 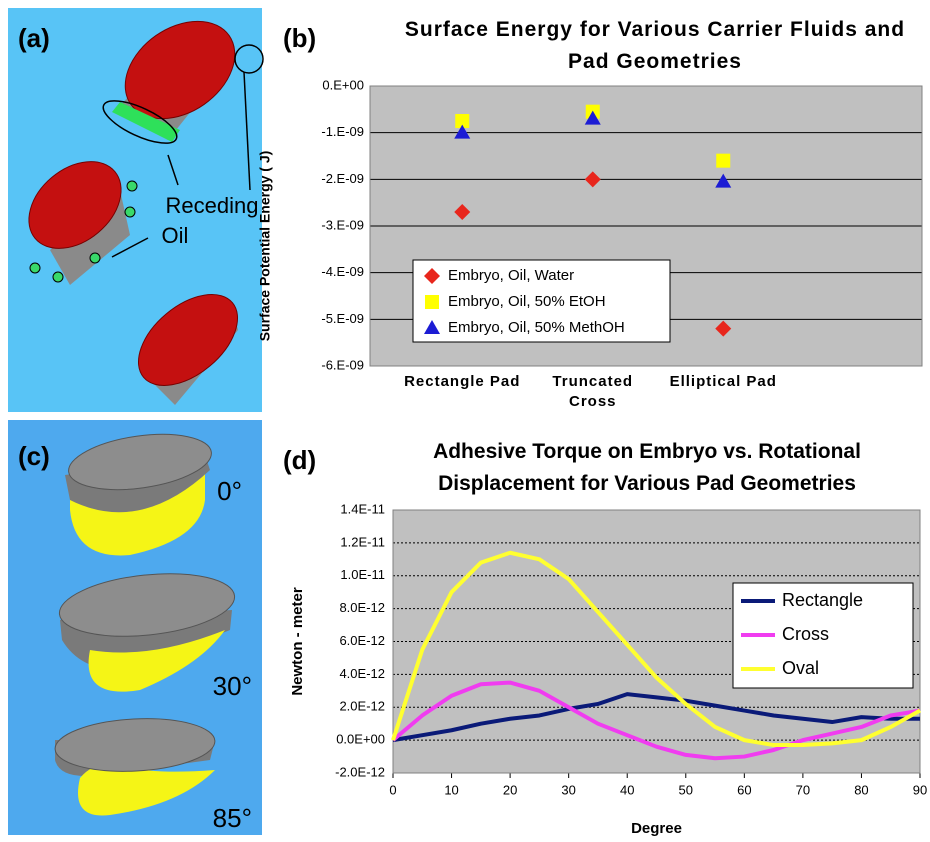 I want to click on x-tick-label: 10, so click(x=451, y=789).